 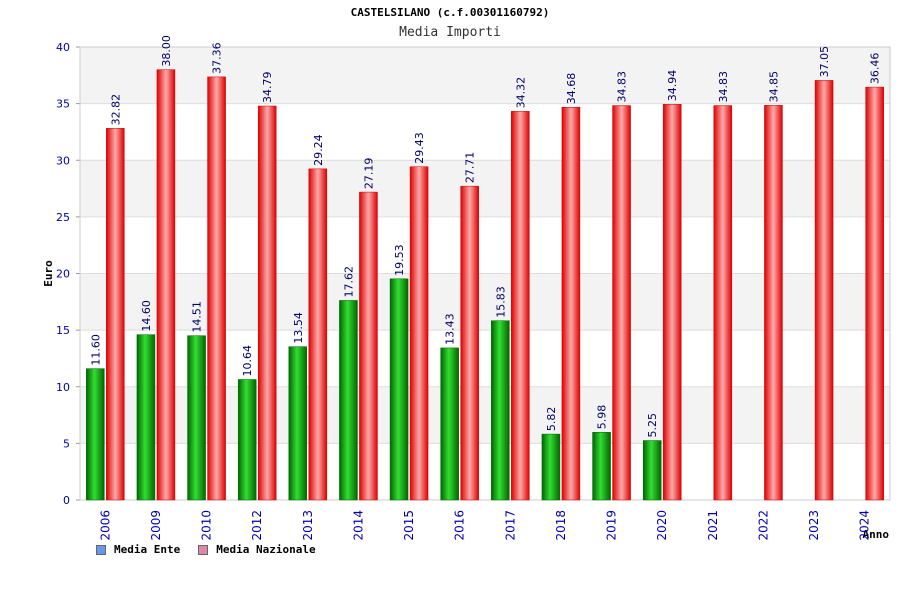 I want to click on y-tick-label: 5, so click(x=66, y=443).